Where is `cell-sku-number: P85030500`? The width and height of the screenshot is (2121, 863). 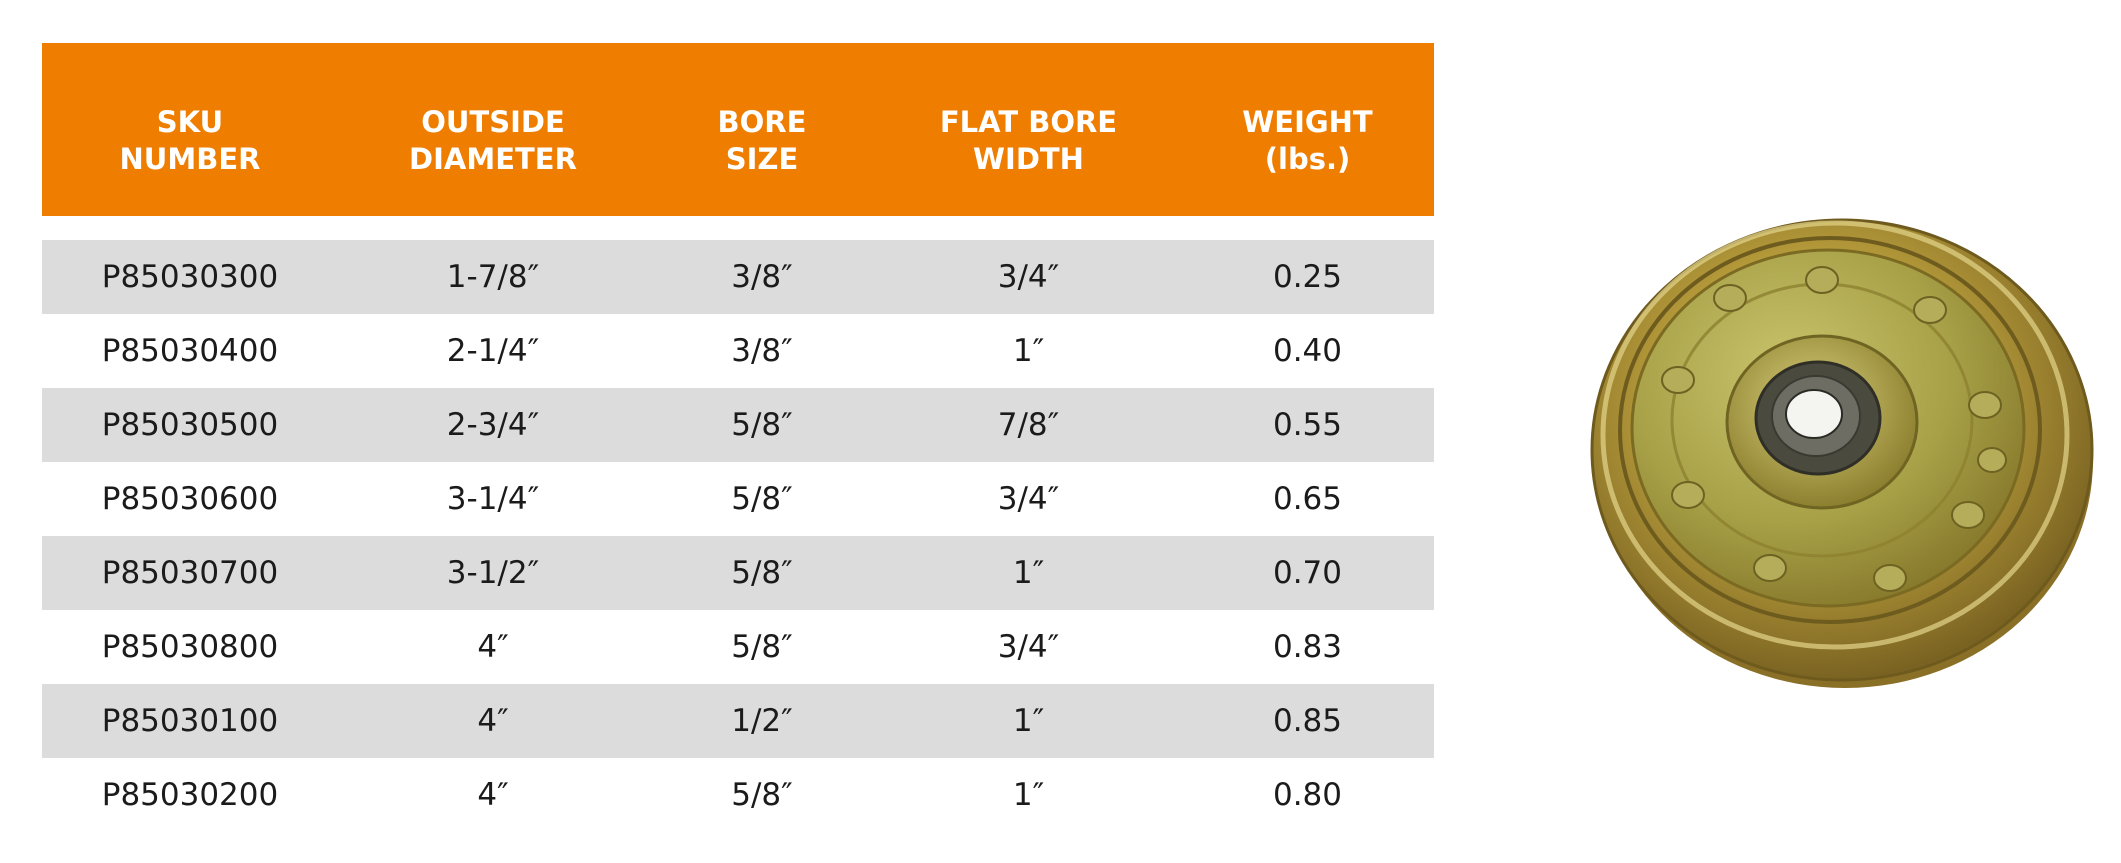 cell-sku-number: P85030500 is located at coordinates (190, 425).